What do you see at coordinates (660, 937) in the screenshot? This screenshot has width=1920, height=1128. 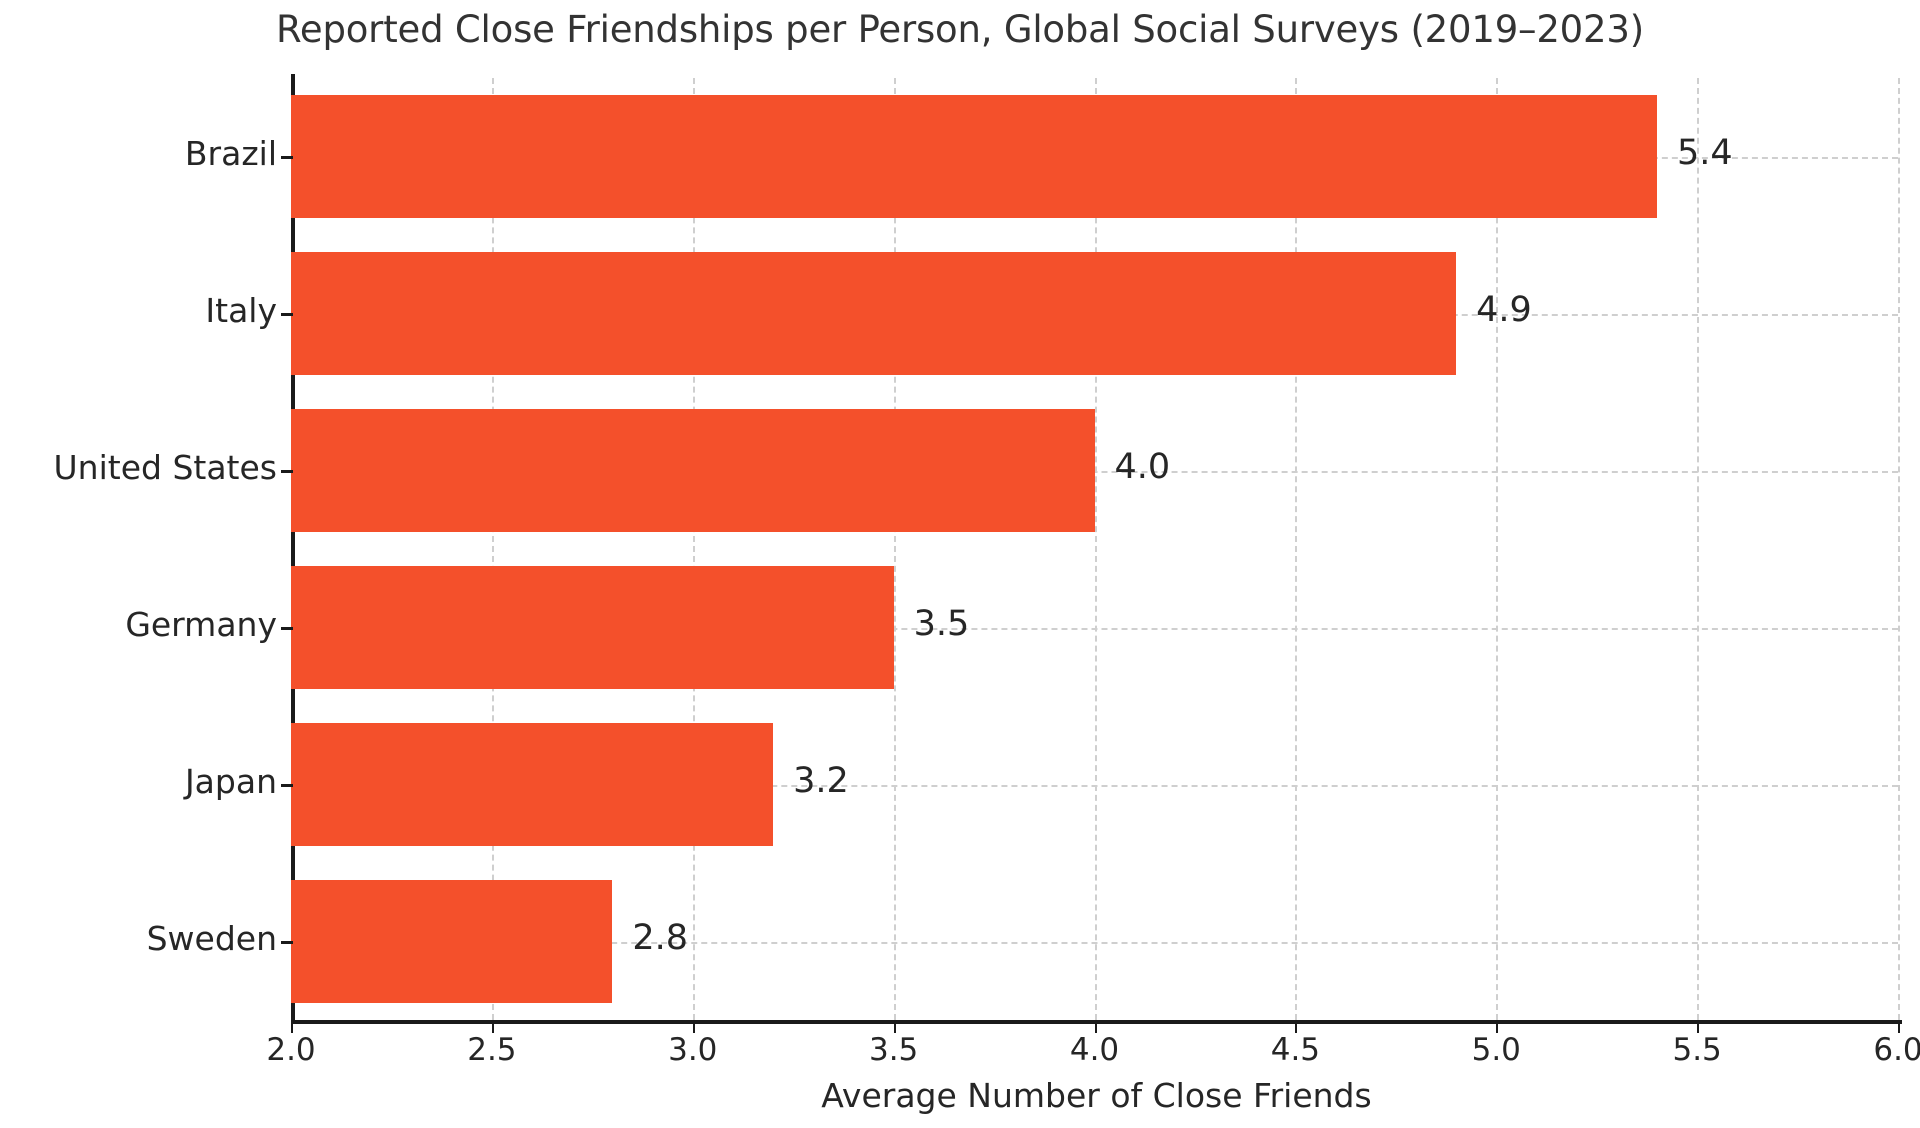 I see `bar-value-sweden: 2.8` at bounding box center [660, 937].